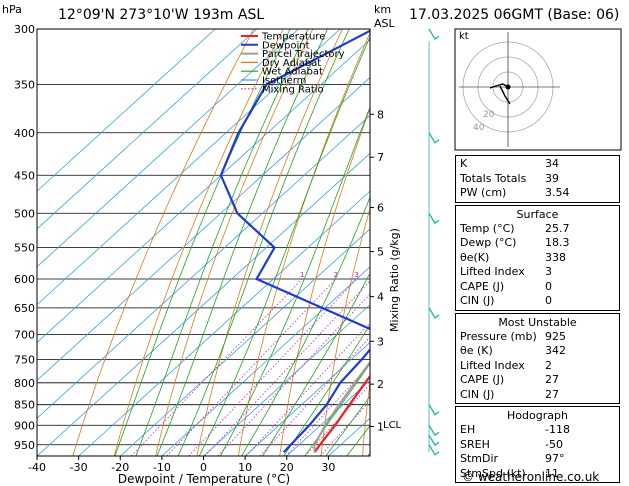 The height and width of the screenshot is (486, 629). What do you see at coordinates (162, 467) in the screenshot?
I see `x-tick-label: -10` at bounding box center [162, 467].